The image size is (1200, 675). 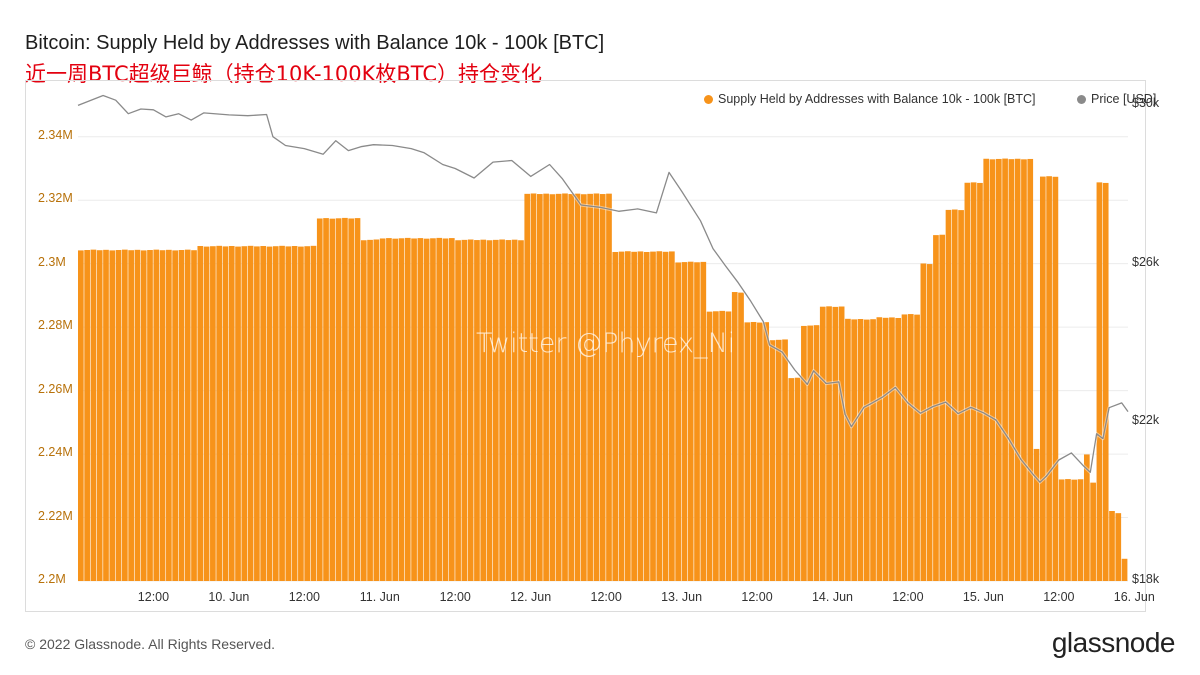 What do you see at coordinates (229, 597) in the screenshot?
I see `x-tick-label: 10. Jun` at bounding box center [229, 597].